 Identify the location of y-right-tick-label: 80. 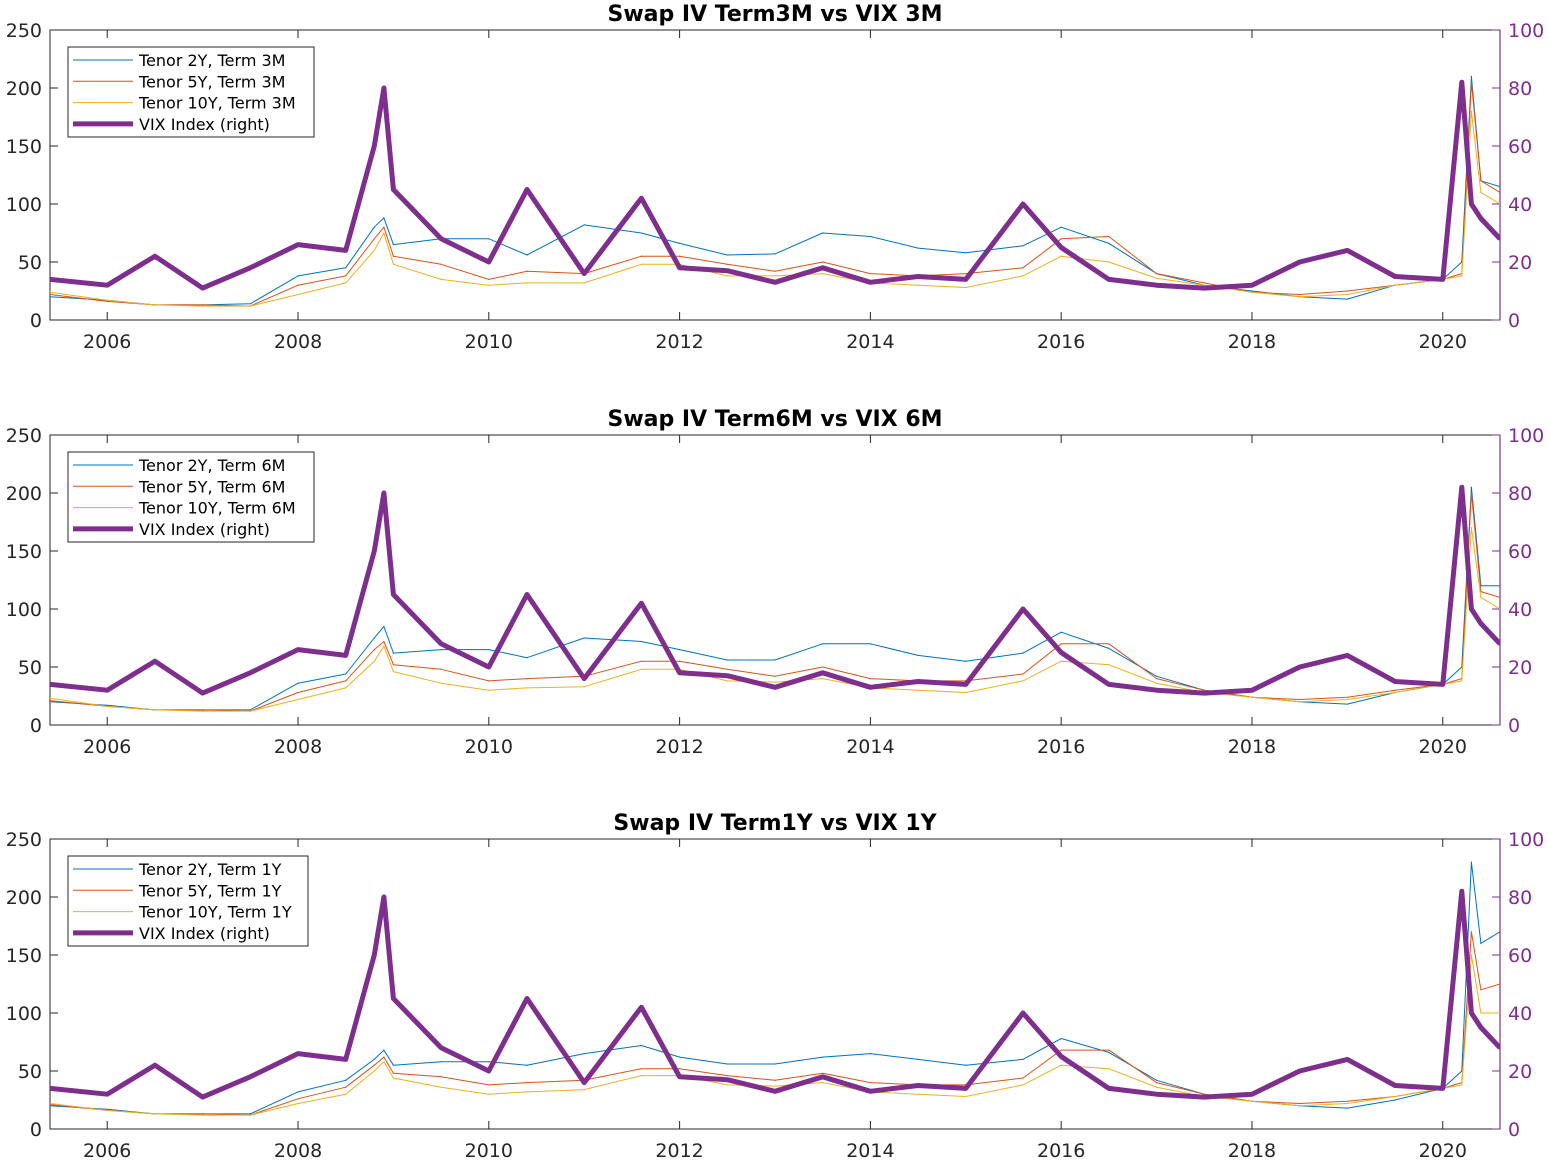
(1520, 494).